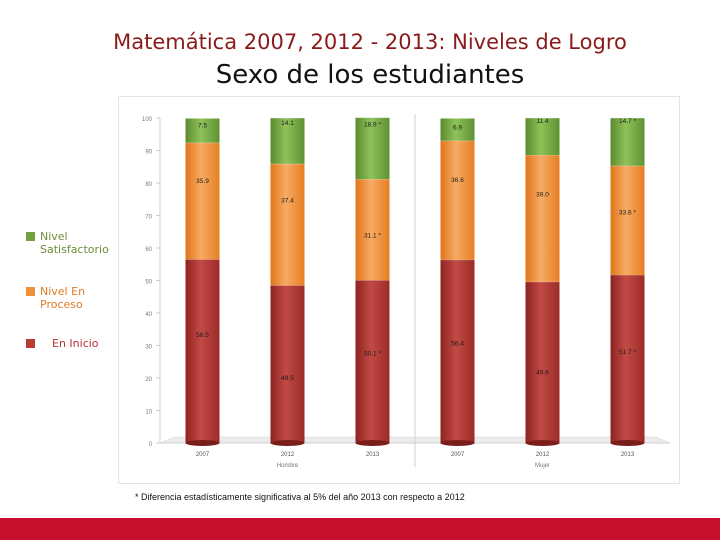 The width and height of the screenshot is (720, 540). What do you see at coordinates (627, 212) in the screenshot?
I see `data-label-en_proceso: 33.6 *` at bounding box center [627, 212].